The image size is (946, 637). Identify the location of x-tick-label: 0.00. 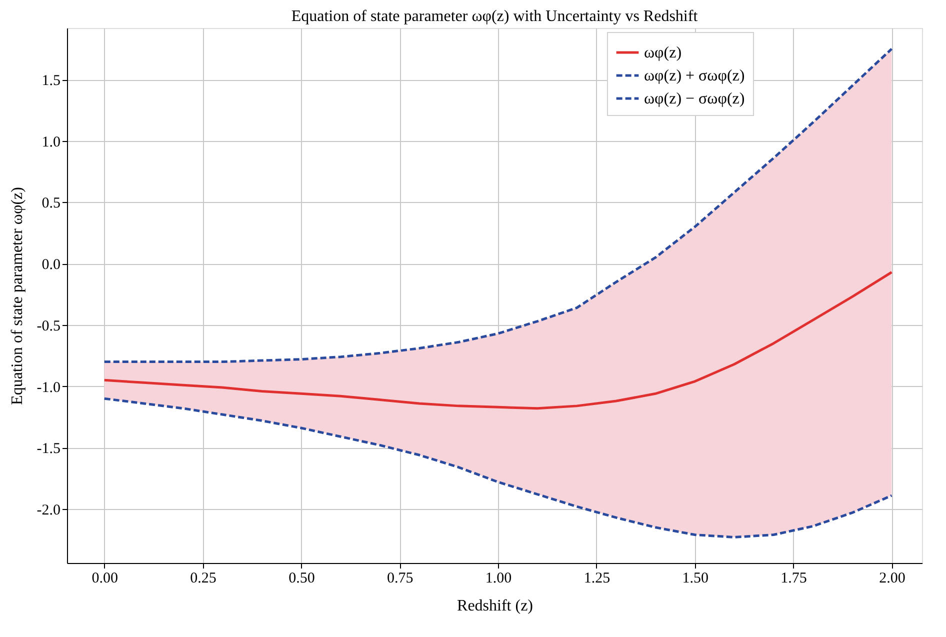
(105, 578).